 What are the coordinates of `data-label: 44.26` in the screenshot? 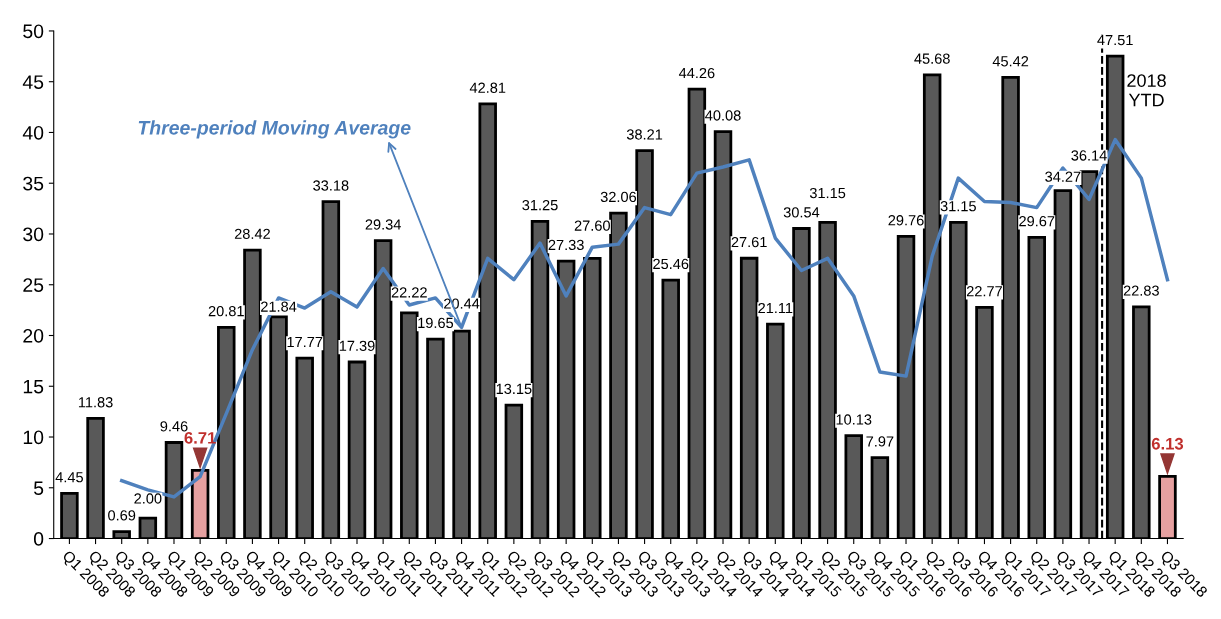 It's located at (696, 73).